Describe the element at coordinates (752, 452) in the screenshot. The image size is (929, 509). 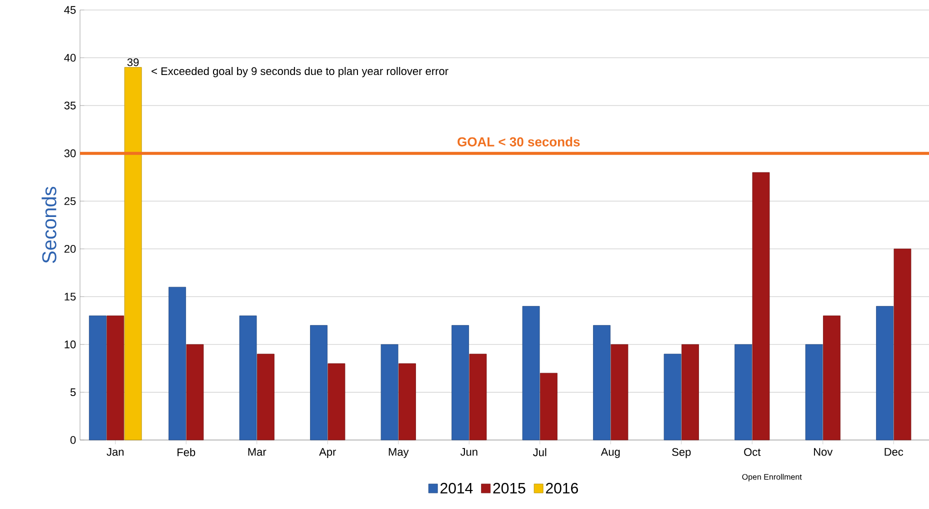
I see `x-tick-label: Oct` at that location.